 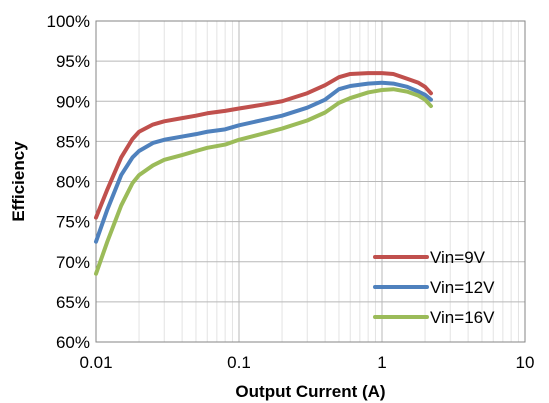 What do you see at coordinates (525, 362) in the screenshot?
I see `x-tick-label: 10` at bounding box center [525, 362].